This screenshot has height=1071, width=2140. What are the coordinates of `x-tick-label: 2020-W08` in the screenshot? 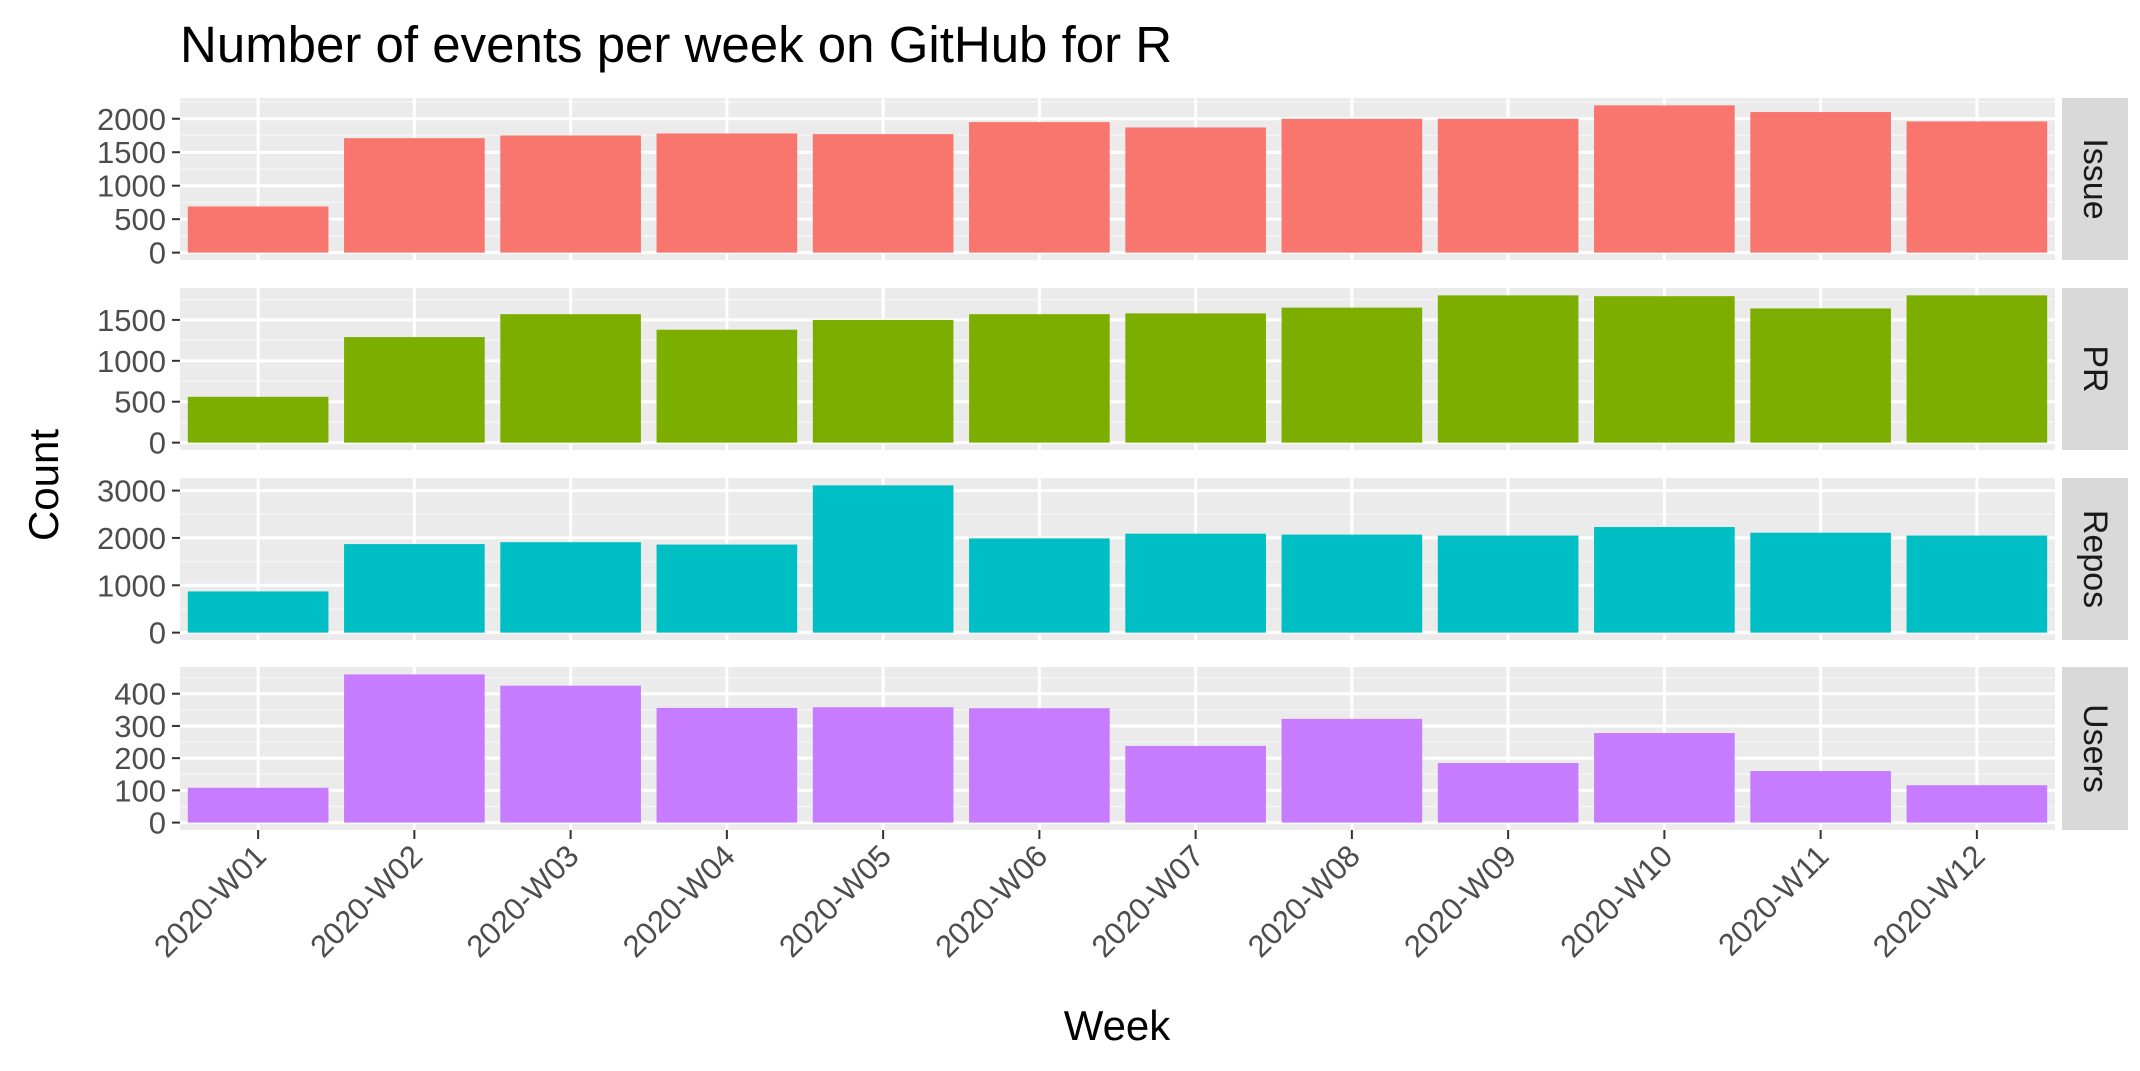 It's located at (1304, 901).